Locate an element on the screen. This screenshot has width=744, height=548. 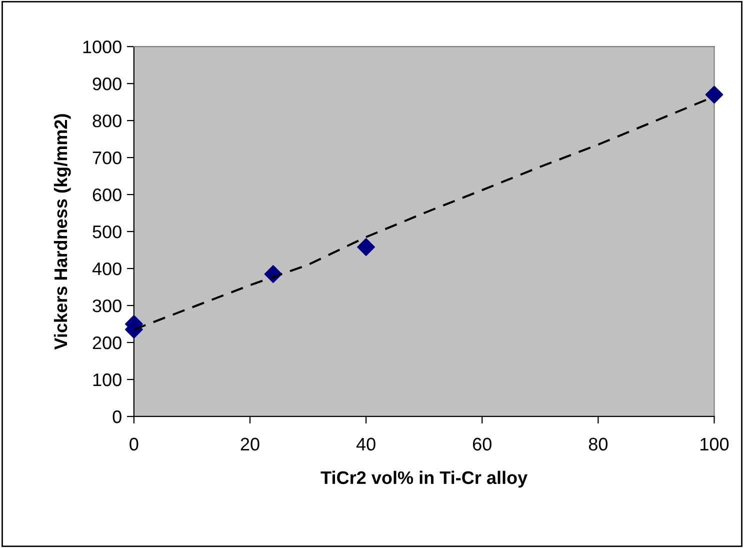
y-tick-label: 500 is located at coordinates (107, 231).